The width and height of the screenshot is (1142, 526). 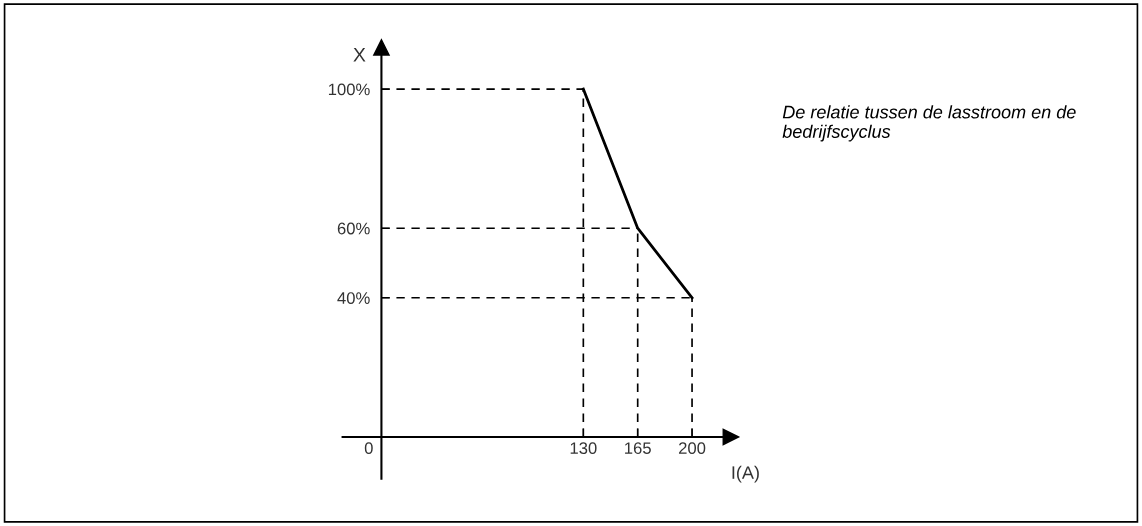 What do you see at coordinates (359, 55) in the screenshot?
I see `y-axis-title: X` at bounding box center [359, 55].